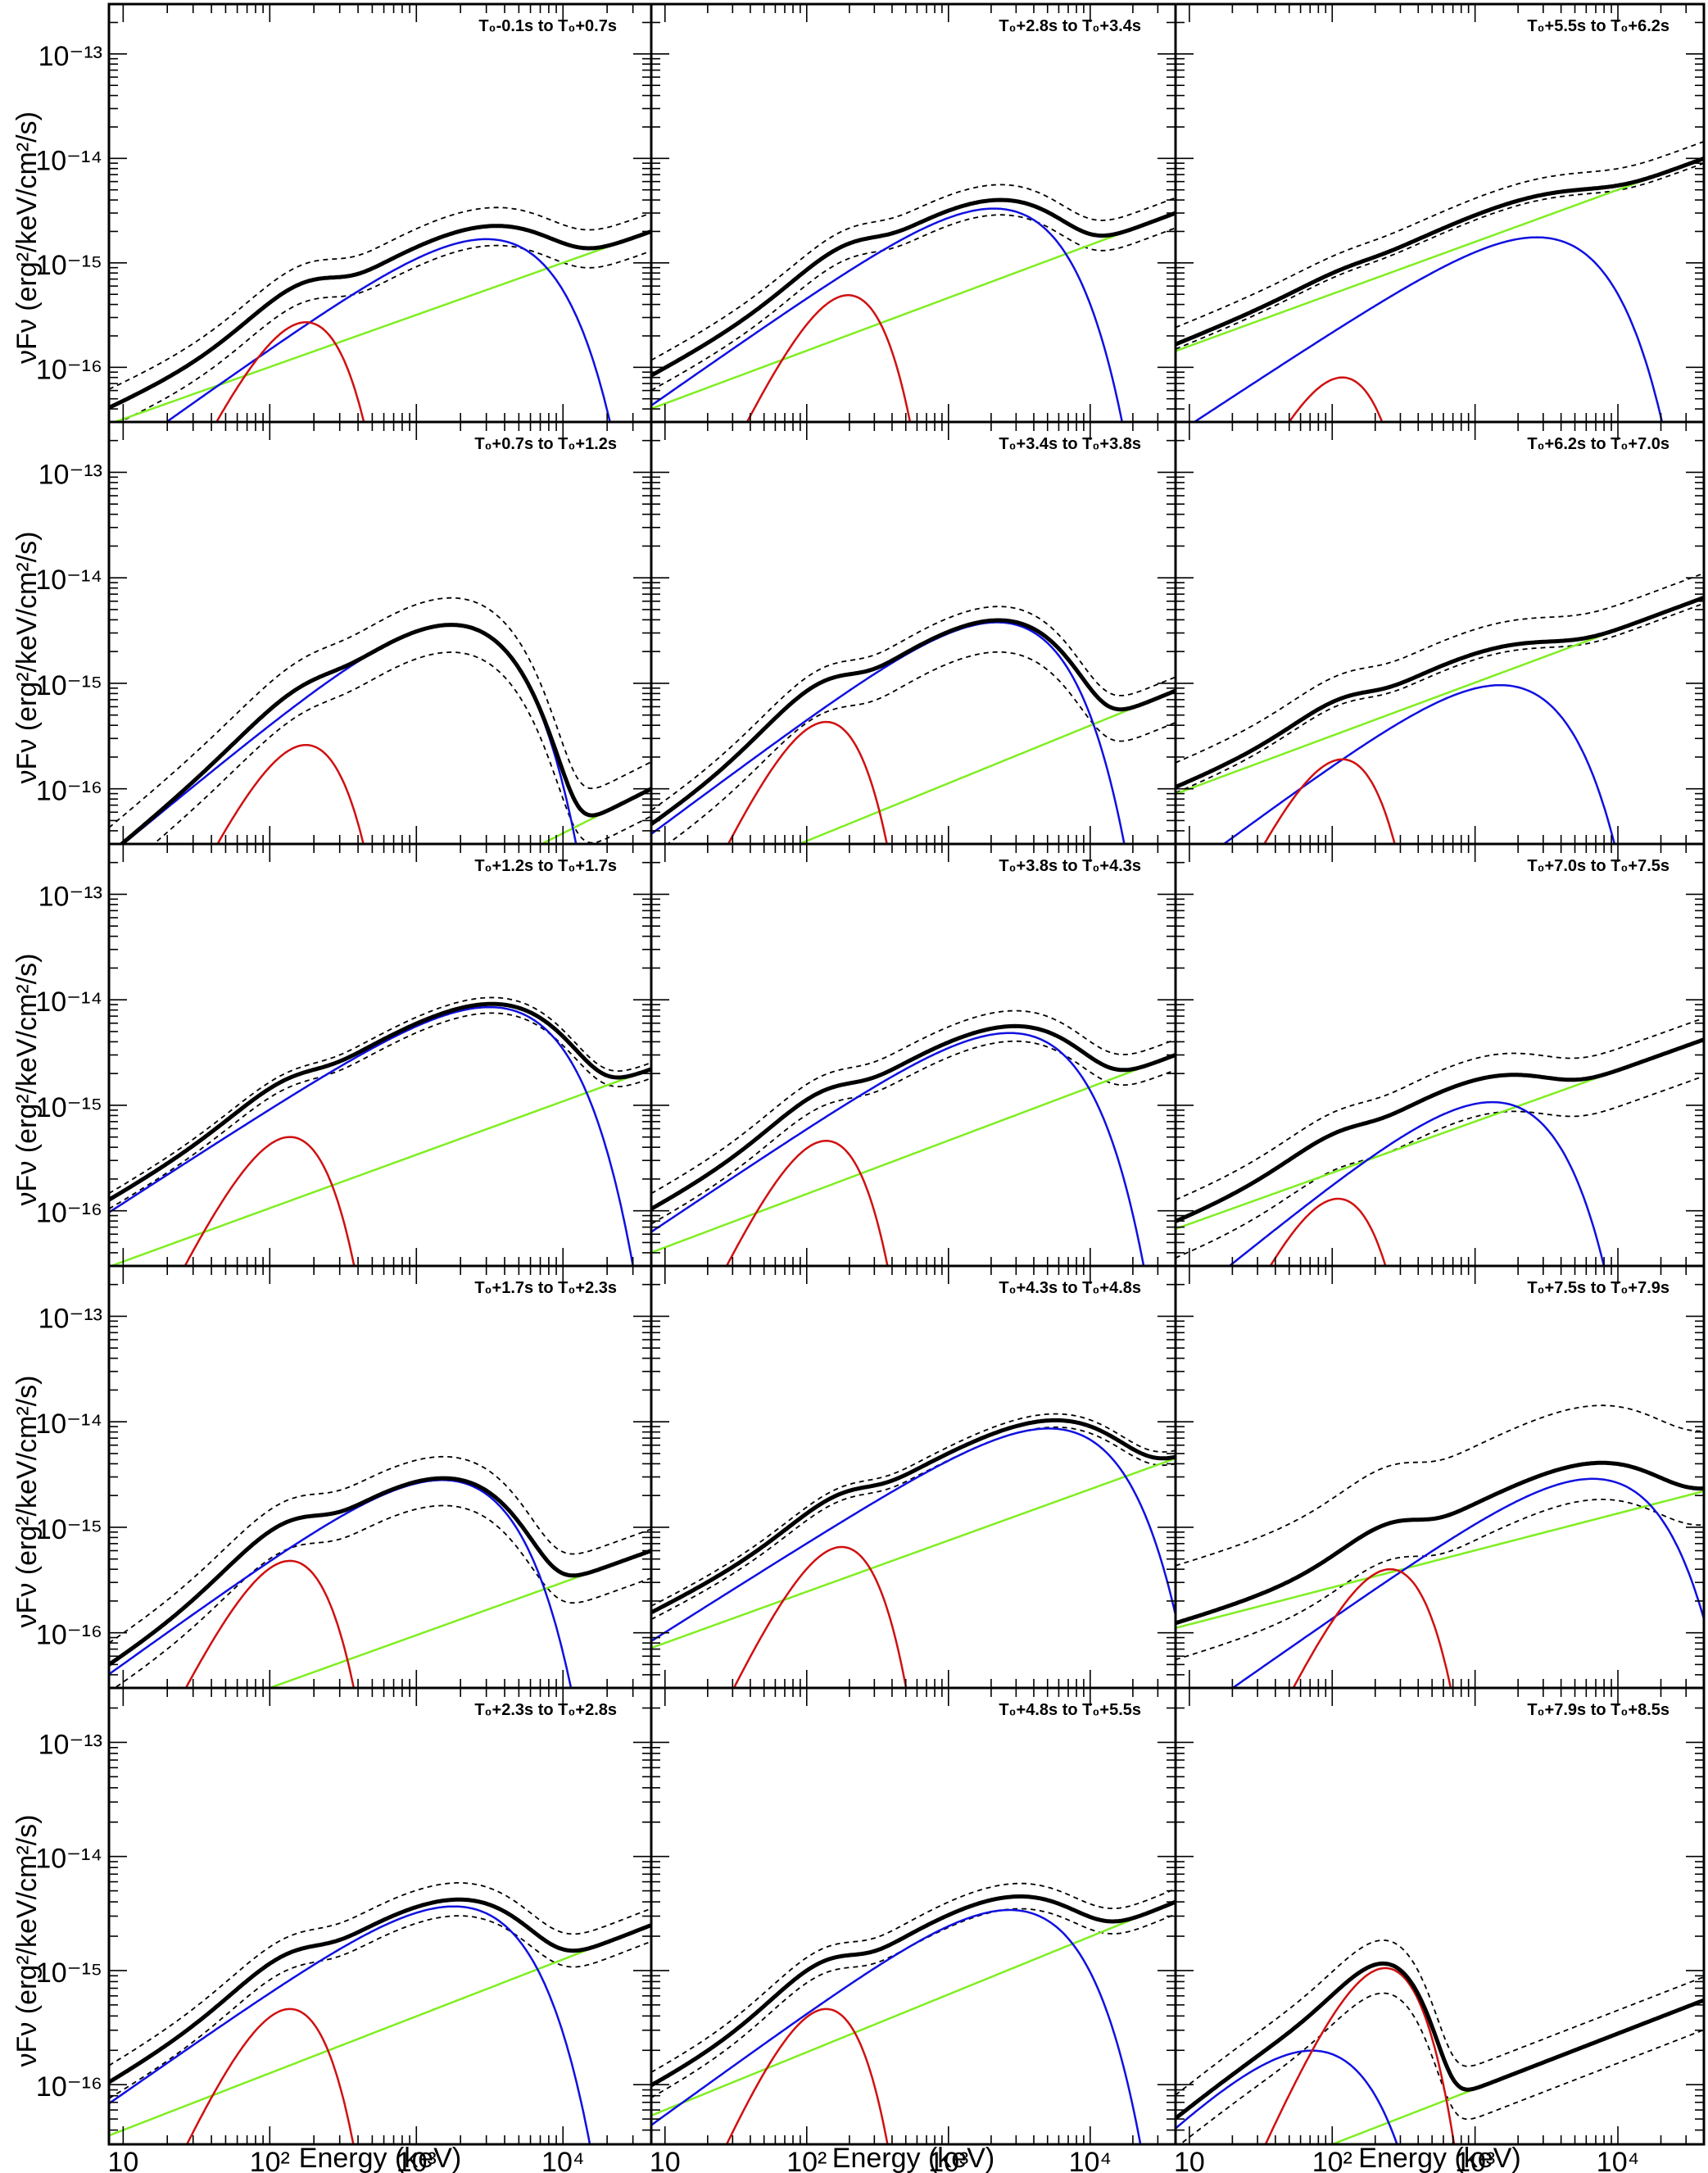 This screenshot has width=1708, height=2173. I want to click on x-tick-label: 10³, so click(1475, 2160).